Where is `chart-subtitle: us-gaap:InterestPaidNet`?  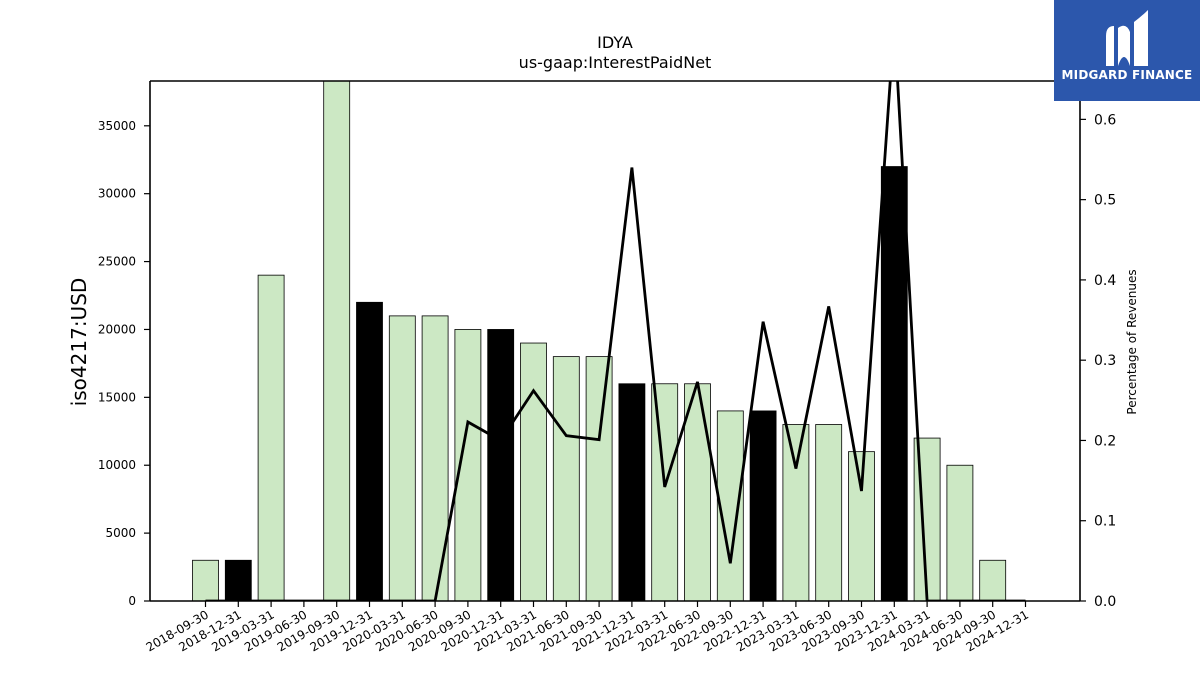 chart-subtitle: us-gaap:InterestPaidNet is located at coordinates (615, 62).